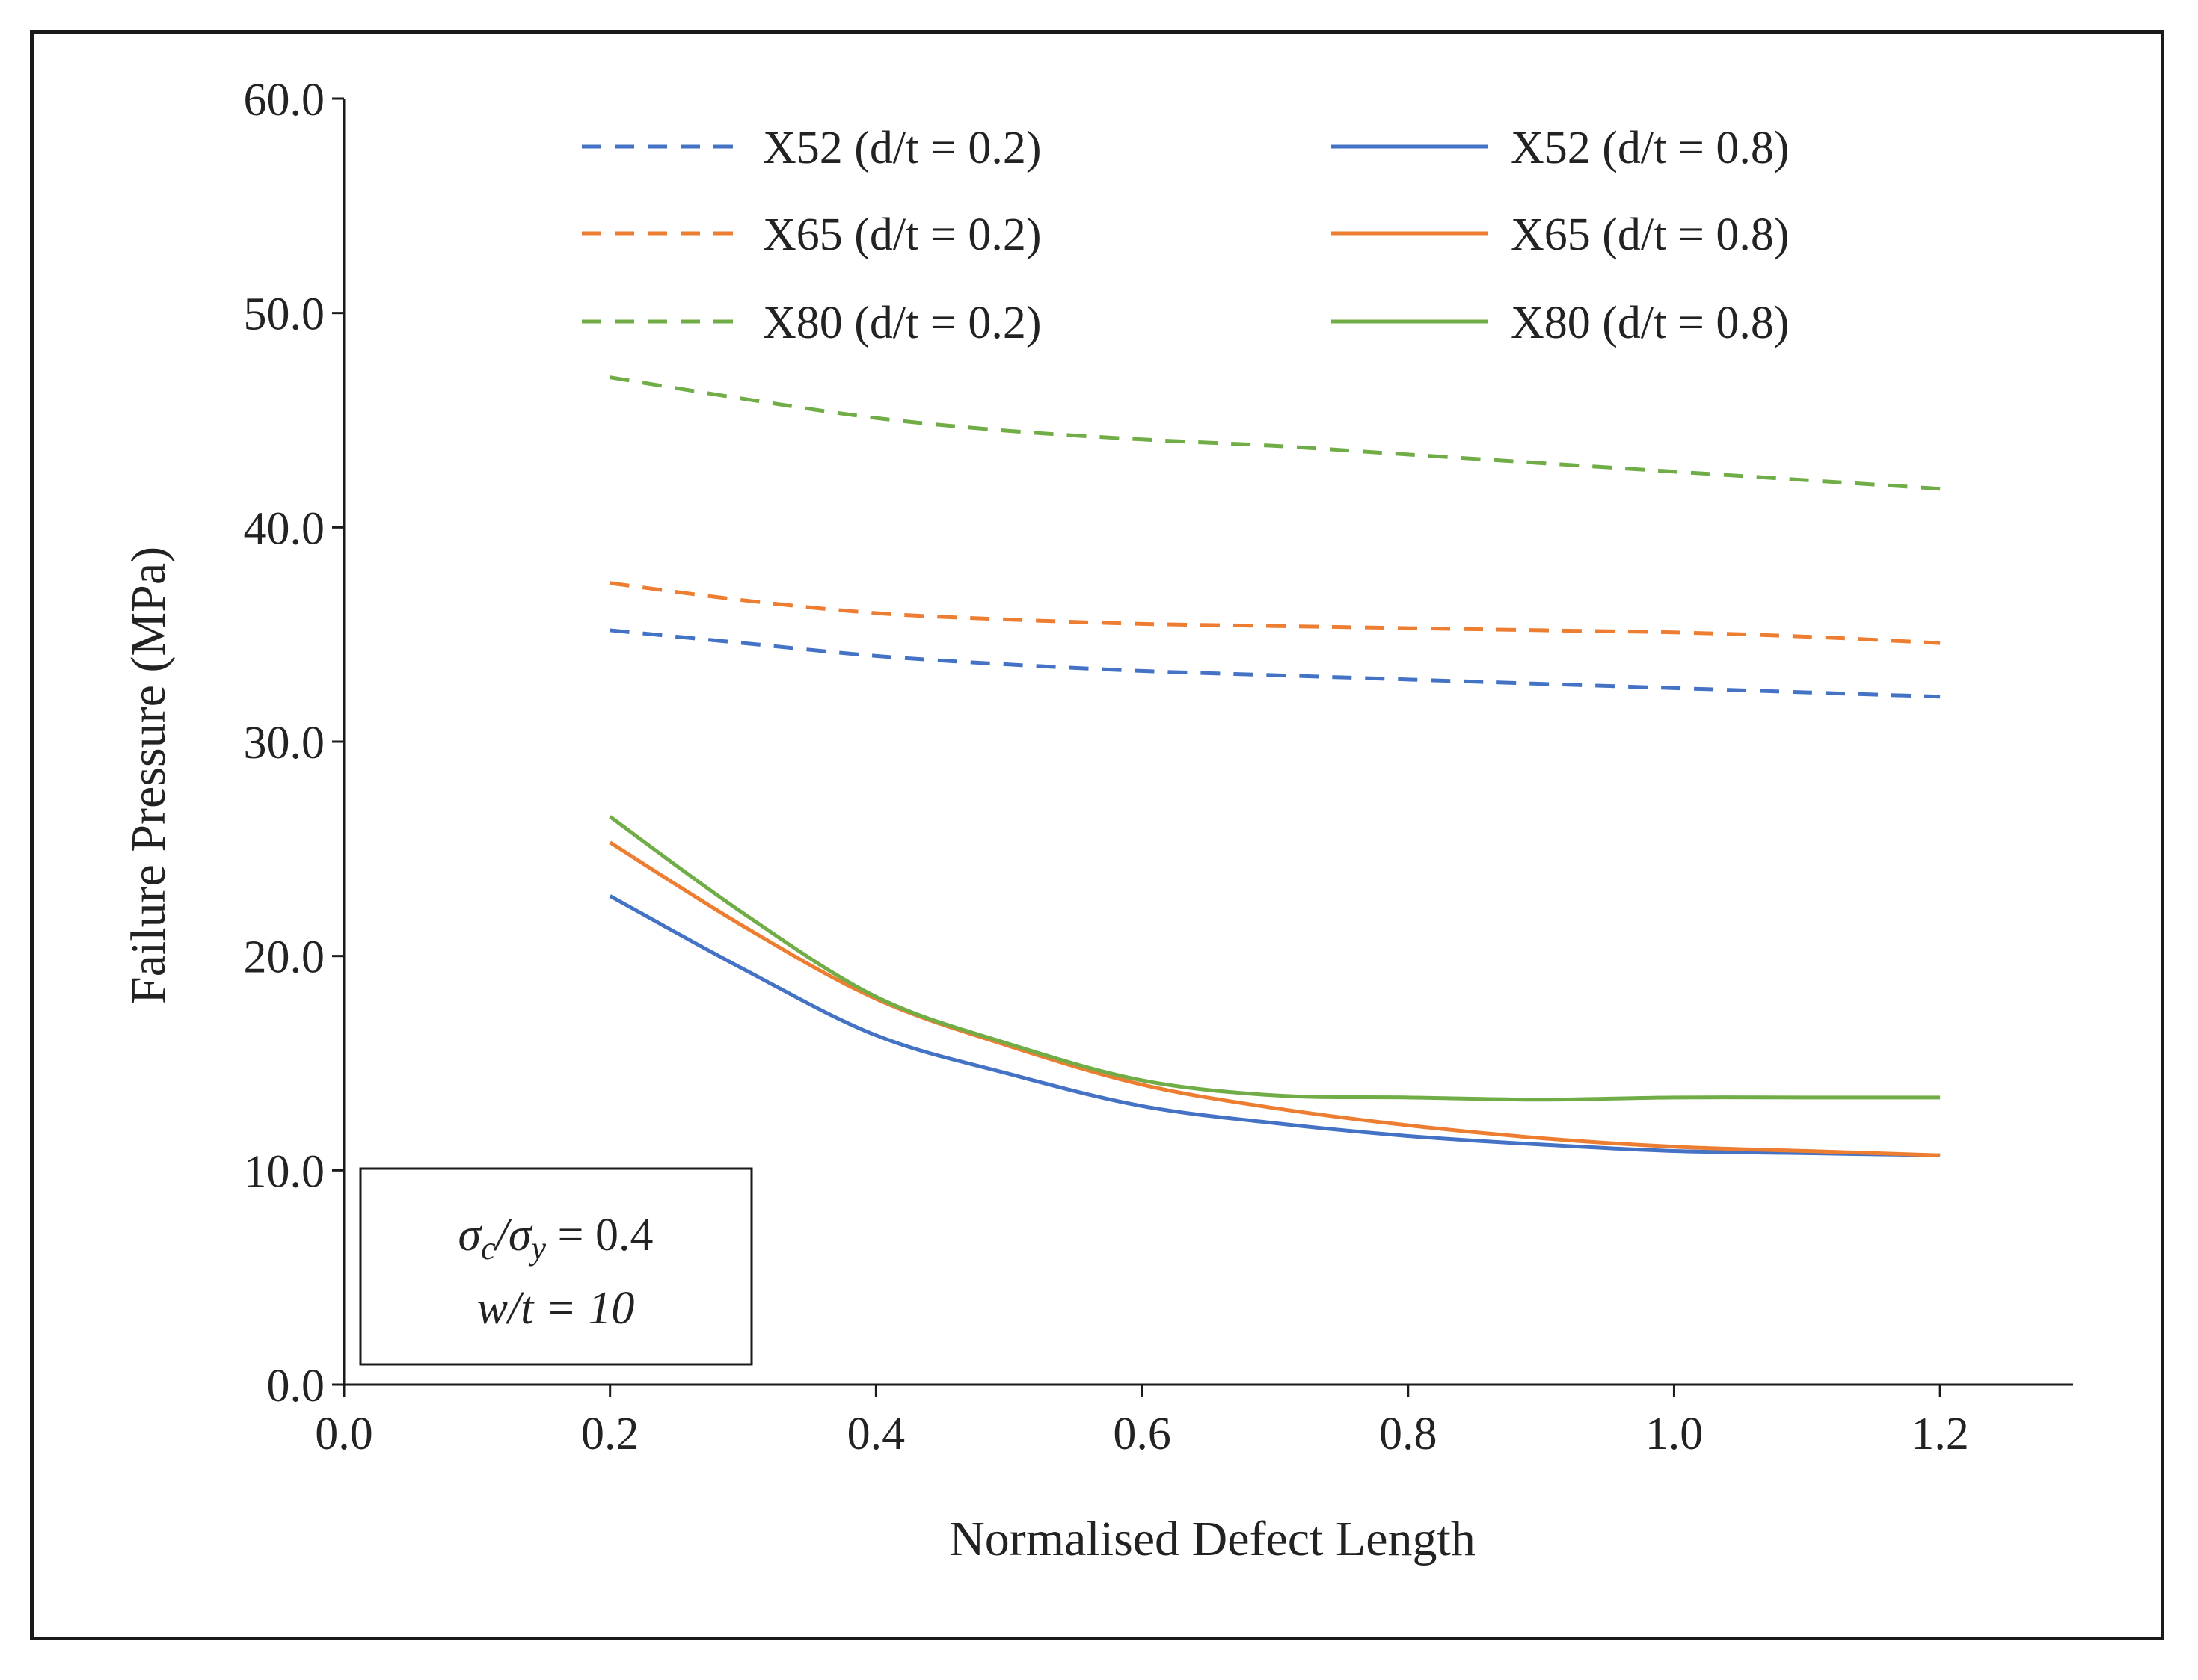 The width and height of the screenshot is (2198, 1680). I want to click on x-tick-label: 0.8, so click(1408, 1434).